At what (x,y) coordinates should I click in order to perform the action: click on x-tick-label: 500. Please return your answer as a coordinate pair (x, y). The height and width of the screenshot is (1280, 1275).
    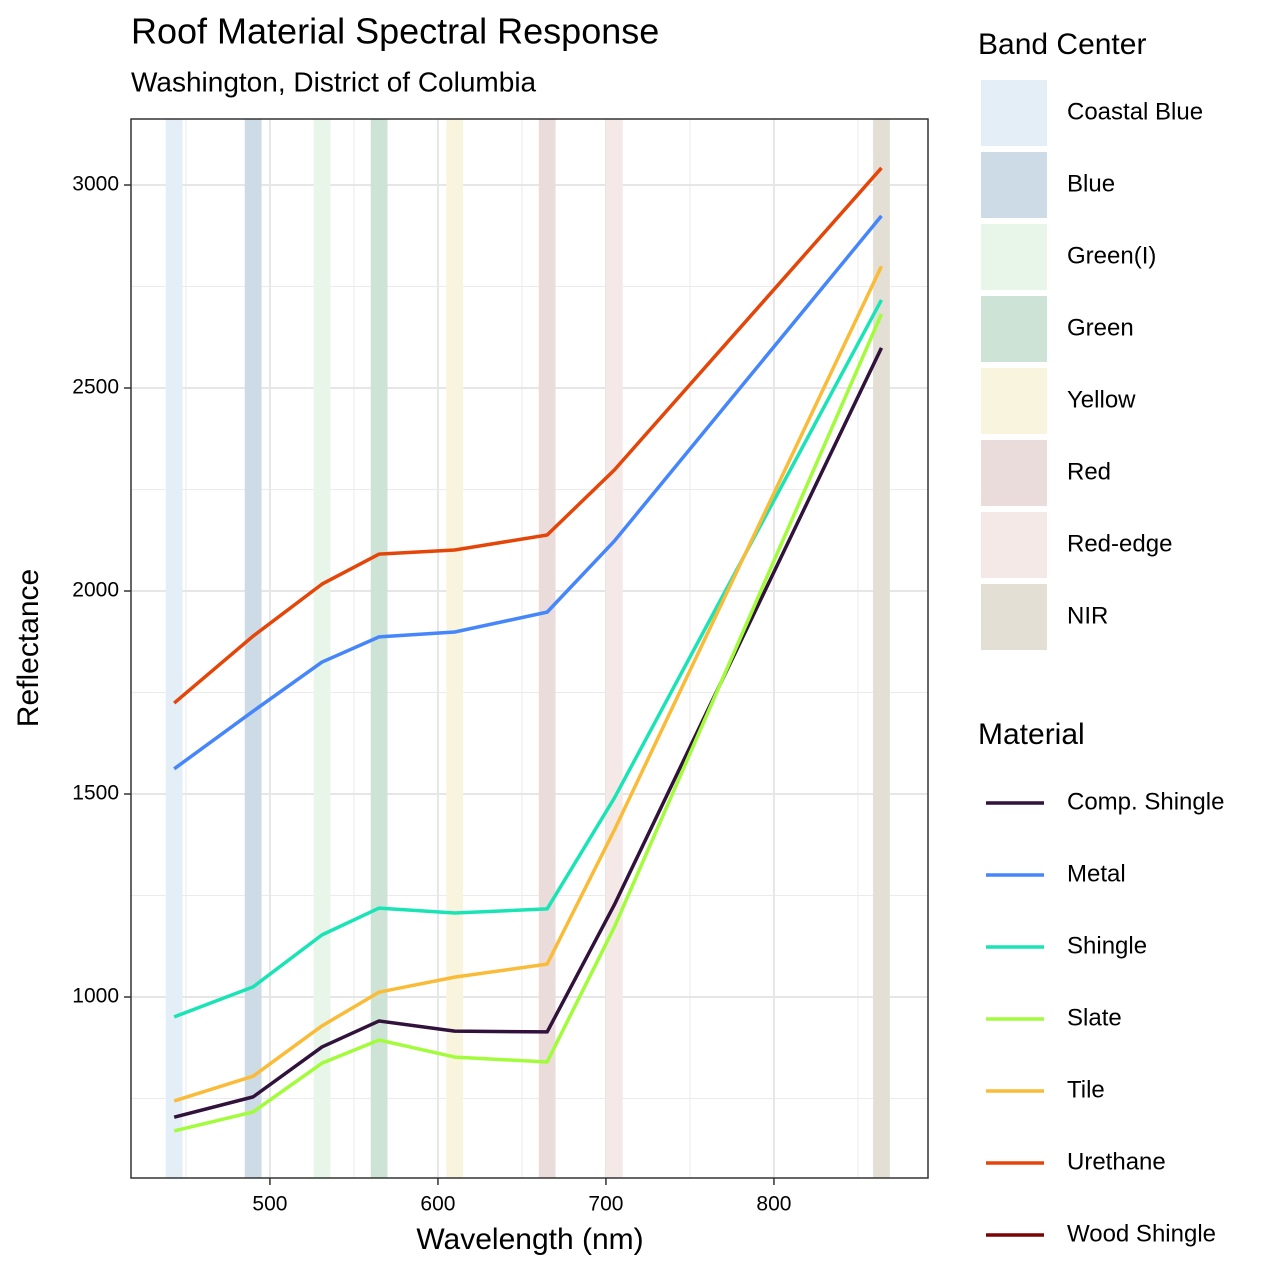
    Looking at the image, I should click on (269, 1204).